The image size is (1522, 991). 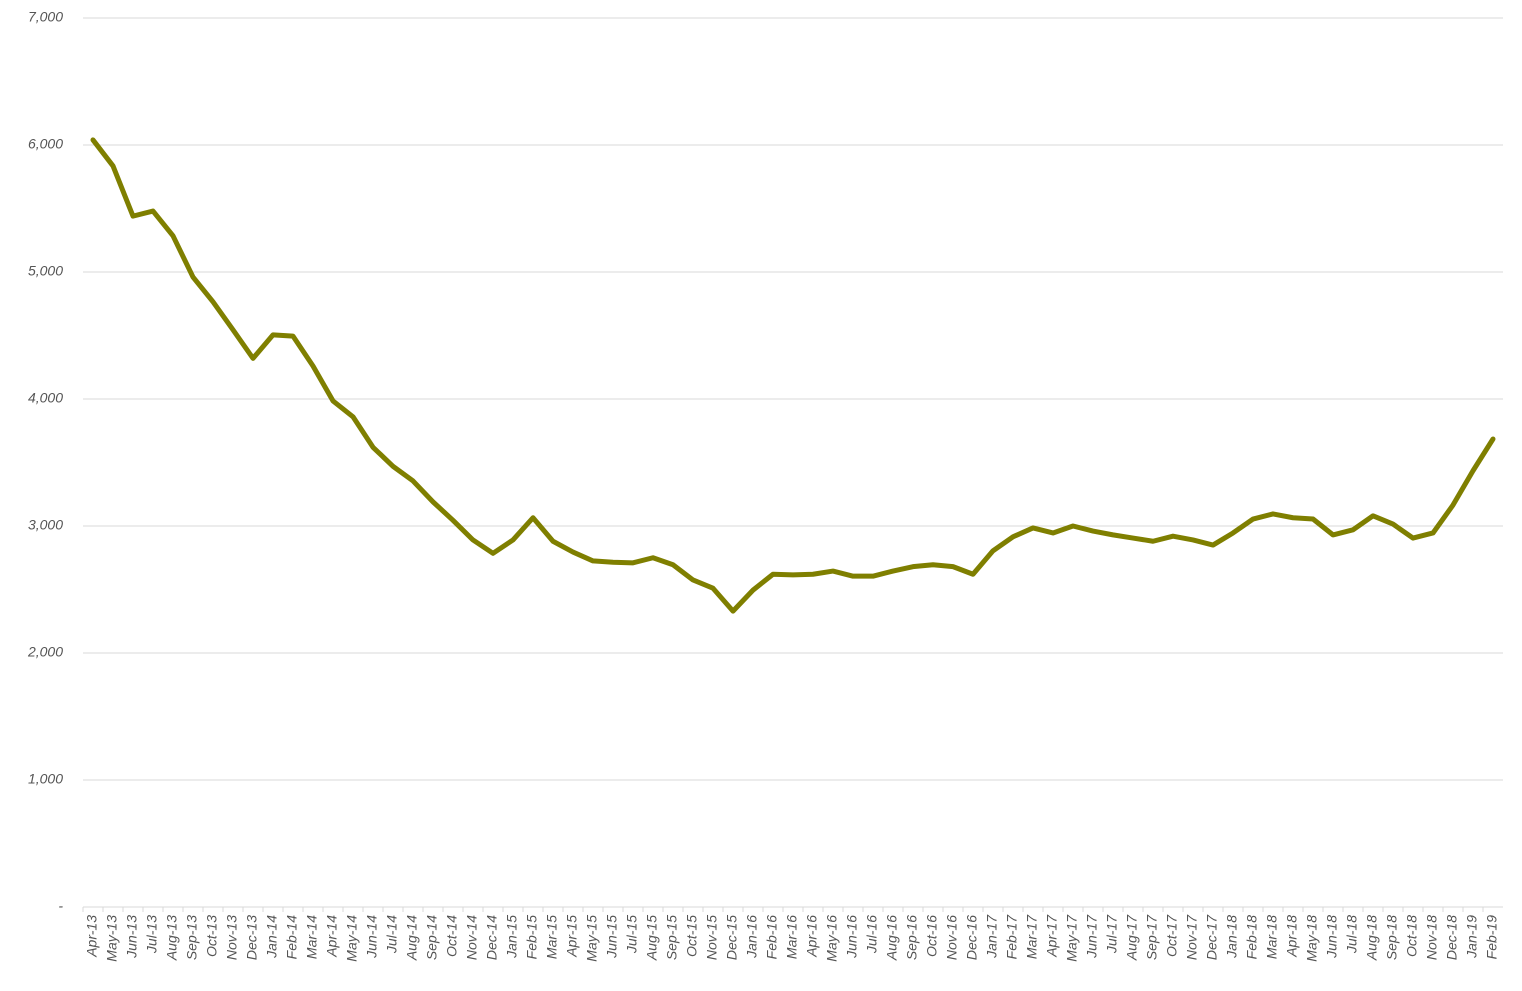 What do you see at coordinates (1052, 936) in the screenshot?
I see `x-tick-label: Apr-17` at bounding box center [1052, 936].